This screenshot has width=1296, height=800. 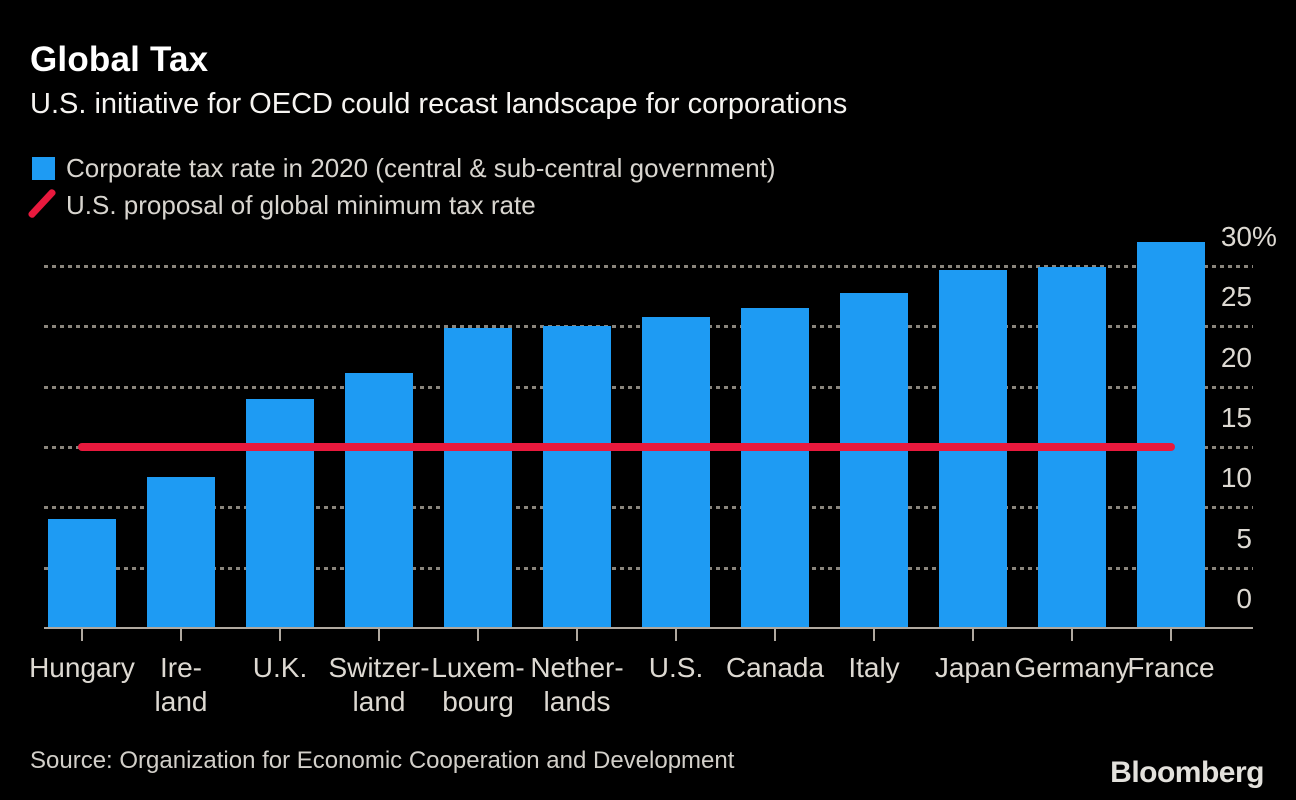 I want to click on bloomberg-logo: Bloomberg, so click(x=1187, y=772).